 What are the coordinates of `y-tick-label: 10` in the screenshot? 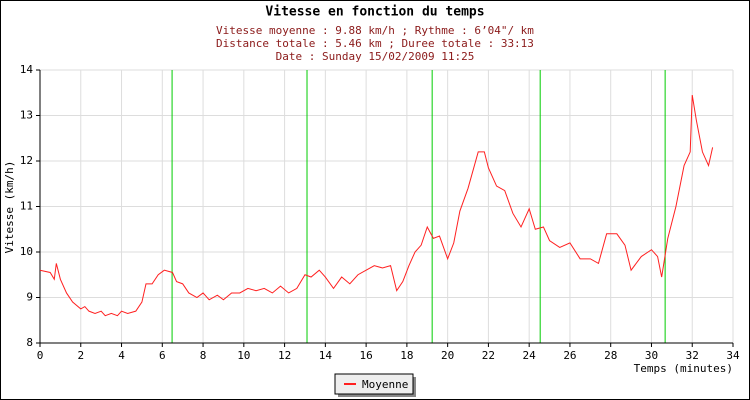 It's located at (26, 251).